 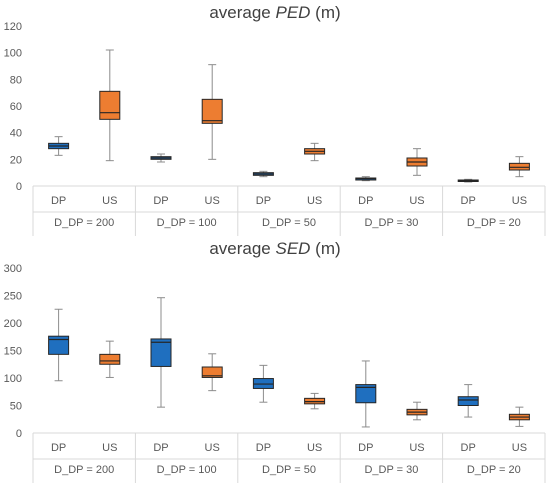 I want to click on y-tick-label: 120, so click(x=13, y=27).